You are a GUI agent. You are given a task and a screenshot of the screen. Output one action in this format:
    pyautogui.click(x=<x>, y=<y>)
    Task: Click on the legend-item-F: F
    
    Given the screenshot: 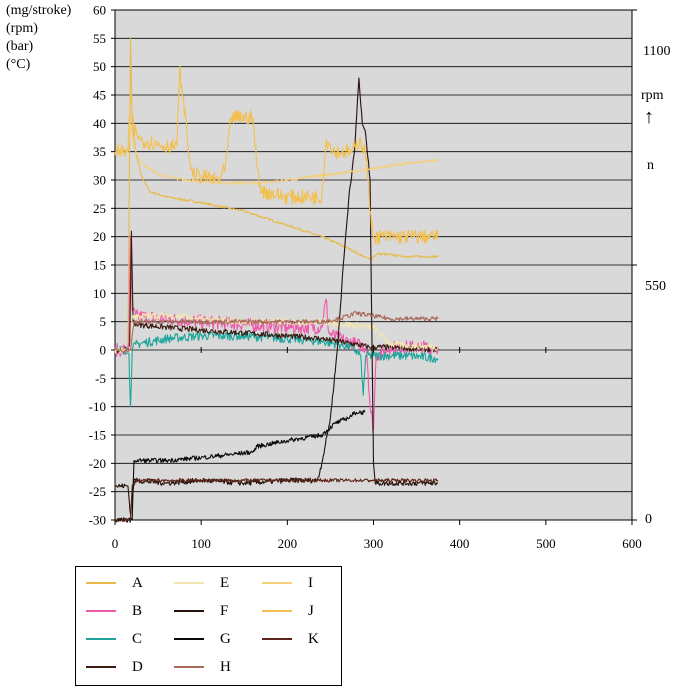 What is the action you would take?
    pyautogui.click(x=201, y=611)
    